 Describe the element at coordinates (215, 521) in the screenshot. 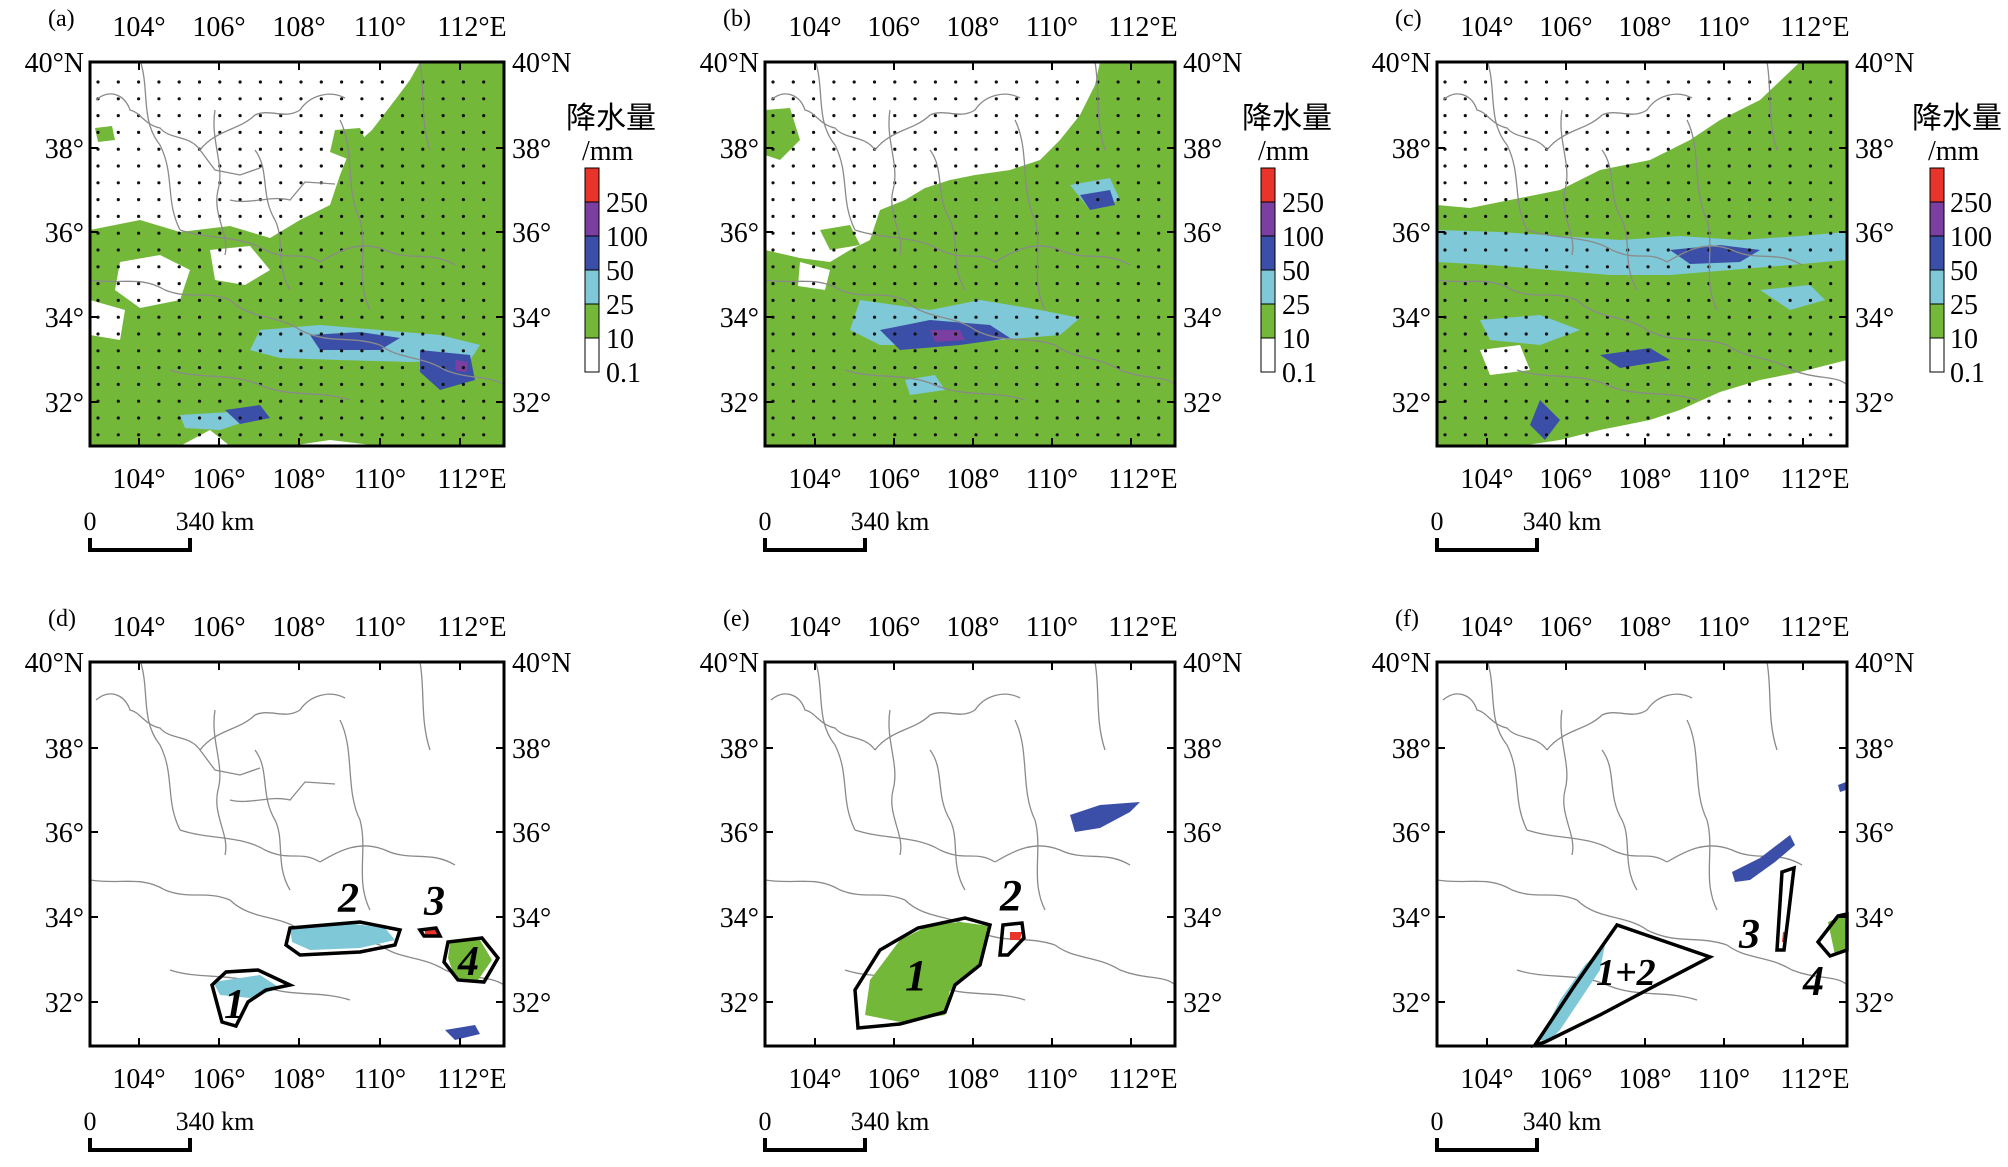

I see `scalebar-distance: 340 km` at that location.